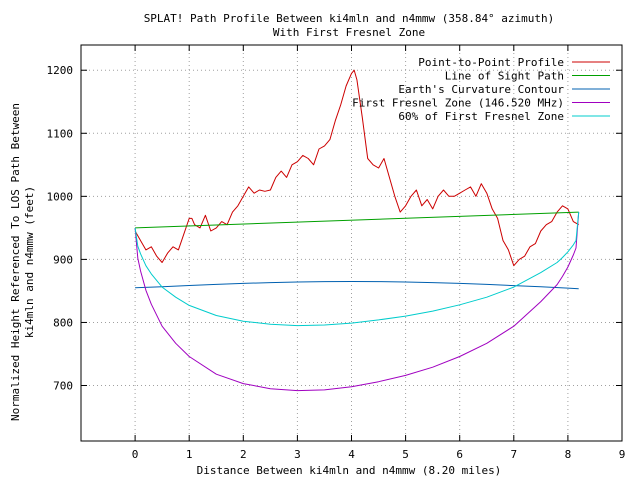 The height and width of the screenshot is (480, 640). I want to click on y-axis-label-line2: ki4mln and n4mmw (feet), so click(29, 262).